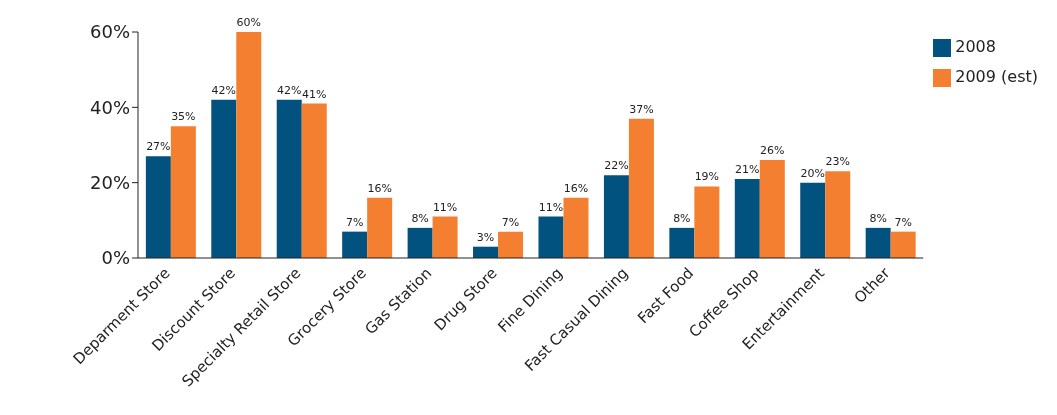 Image resolution: width=1057 pixels, height=415 pixels. What do you see at coordinates (975, 46) in the screenshot?
I see `legend-label: 2008` at bounding box center [975, 46].